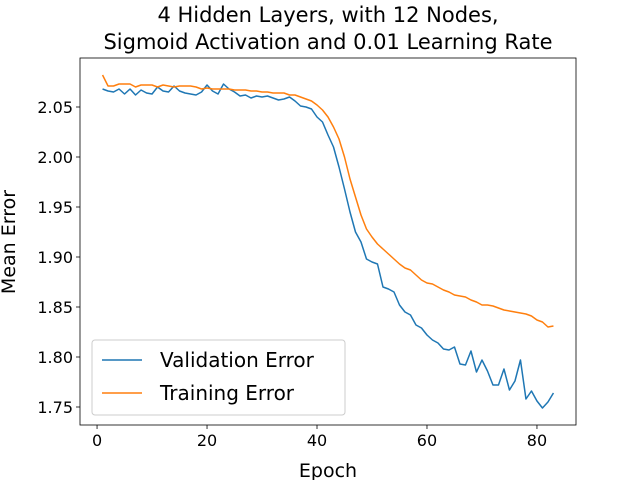  What do you see at coordinates (237, 360) in the screenshot?
I see `legend-label: Validation Error` at bounding box center [237, 360].